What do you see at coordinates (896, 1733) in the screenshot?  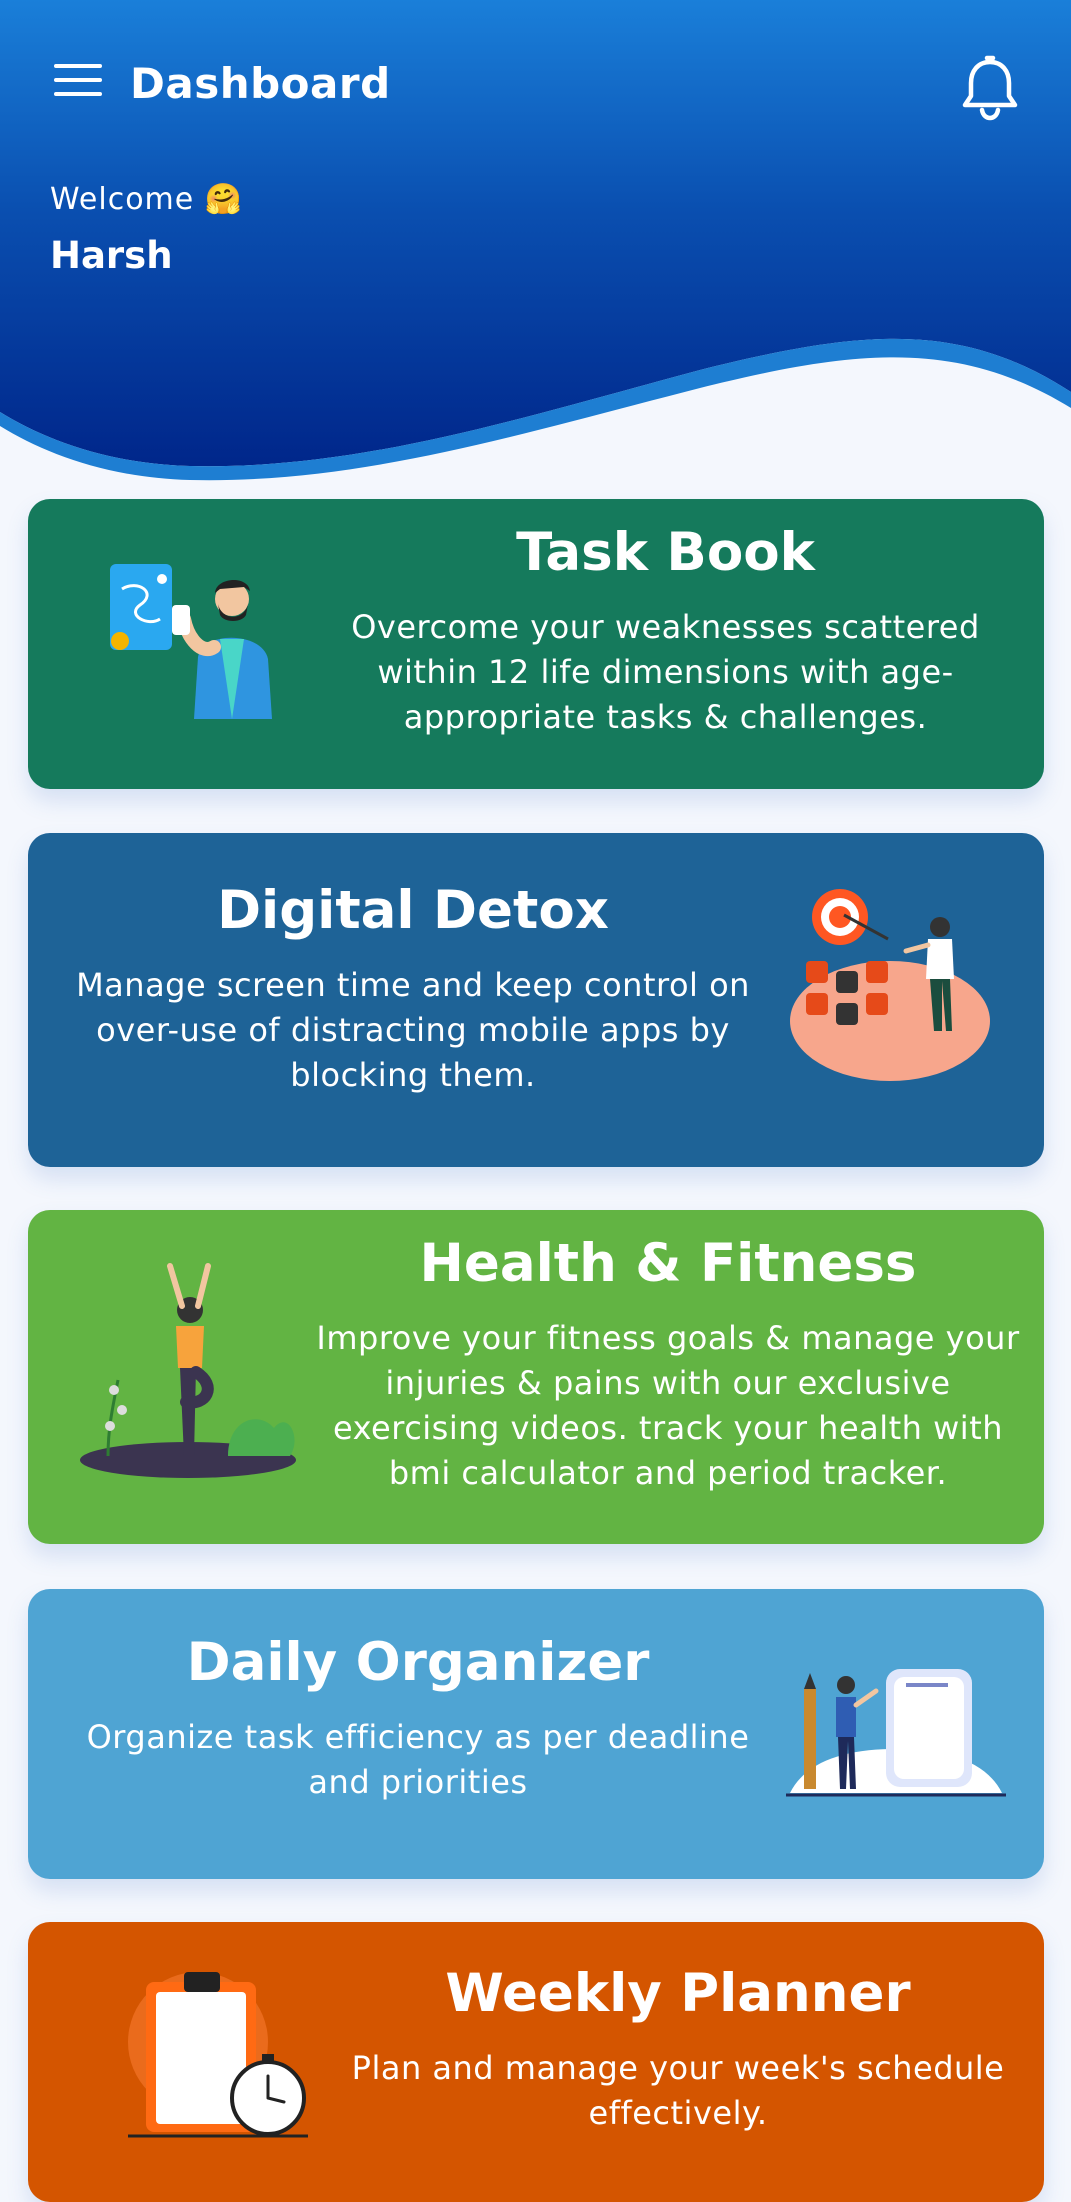 I see `man-with-clipboard-pencil-illustration` at bounding box center [896, 1733].